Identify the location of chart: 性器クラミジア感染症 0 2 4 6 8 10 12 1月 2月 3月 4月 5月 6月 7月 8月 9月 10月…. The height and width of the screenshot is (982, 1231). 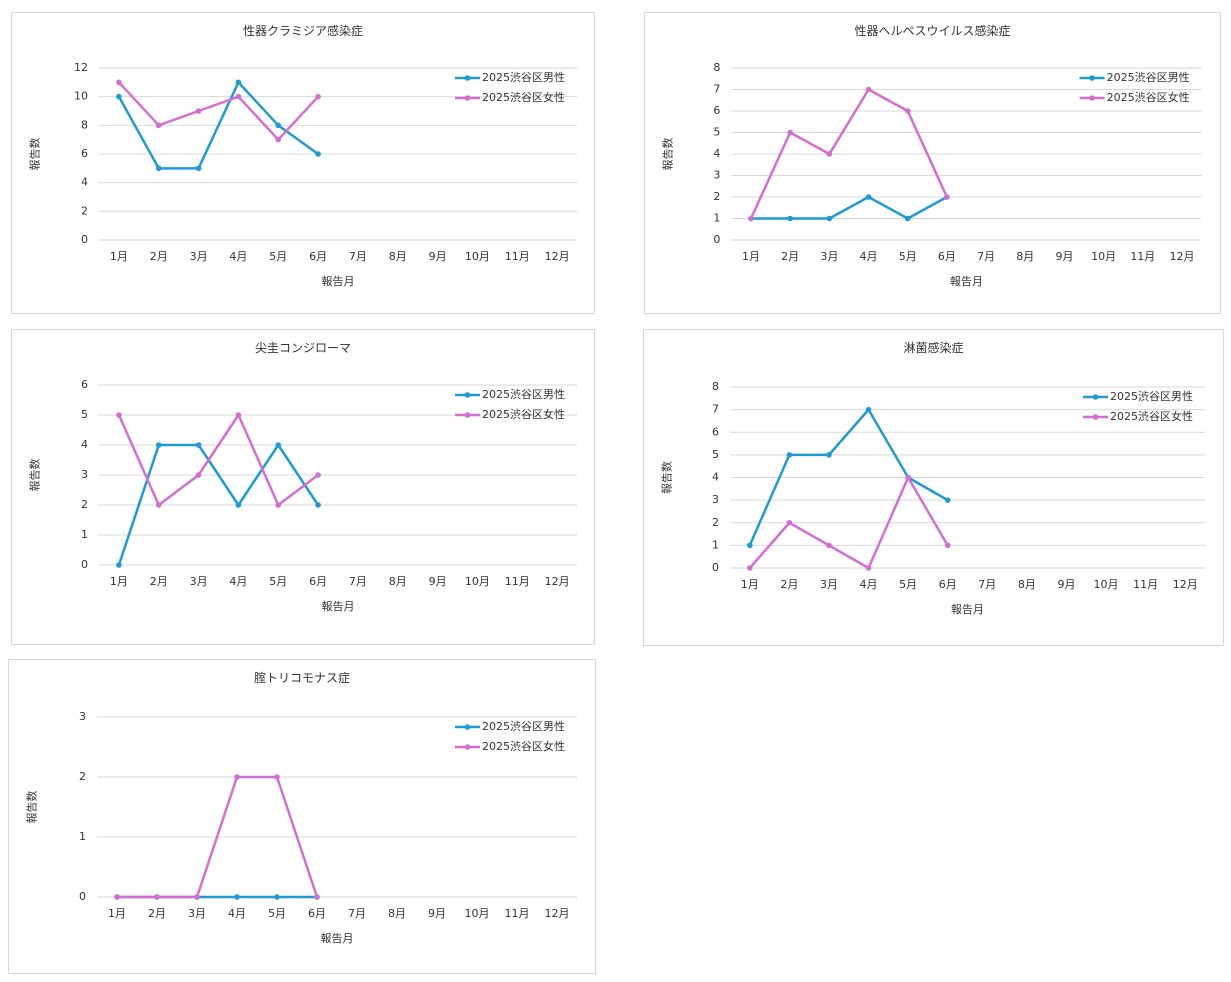
(303, 163).